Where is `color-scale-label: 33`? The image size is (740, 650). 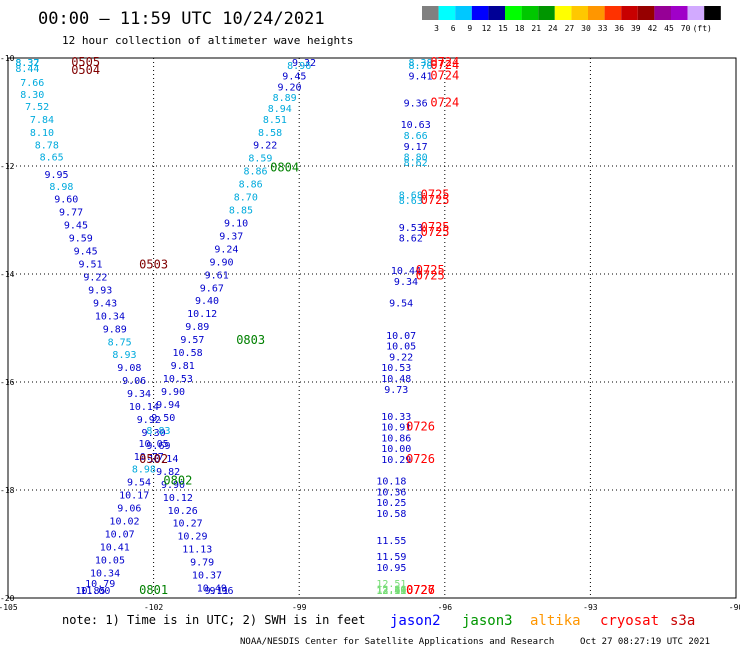
color-scale-label: 33 is located at coordinates (603, 28).